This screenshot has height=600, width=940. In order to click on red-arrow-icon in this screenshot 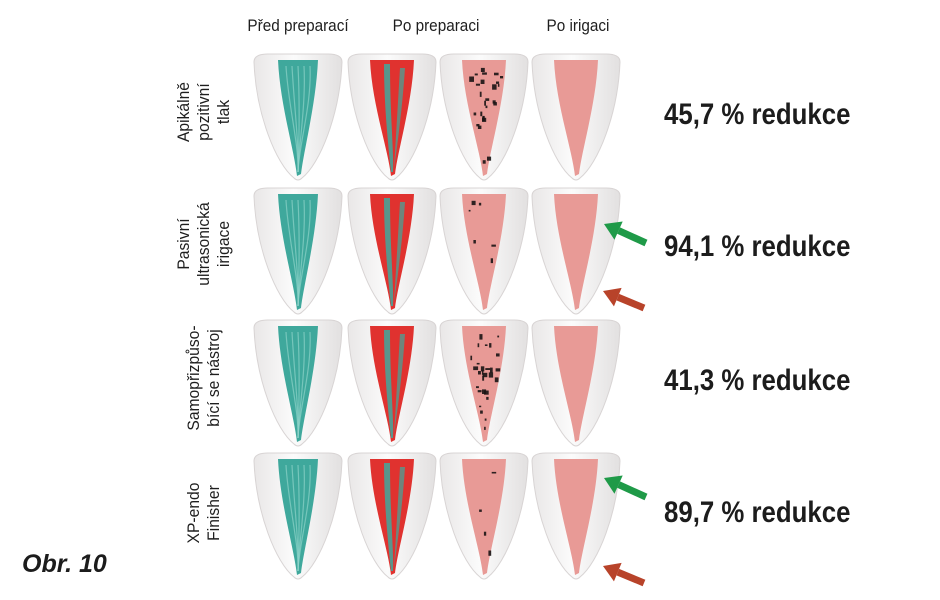, I will do `click(624, 574)`.